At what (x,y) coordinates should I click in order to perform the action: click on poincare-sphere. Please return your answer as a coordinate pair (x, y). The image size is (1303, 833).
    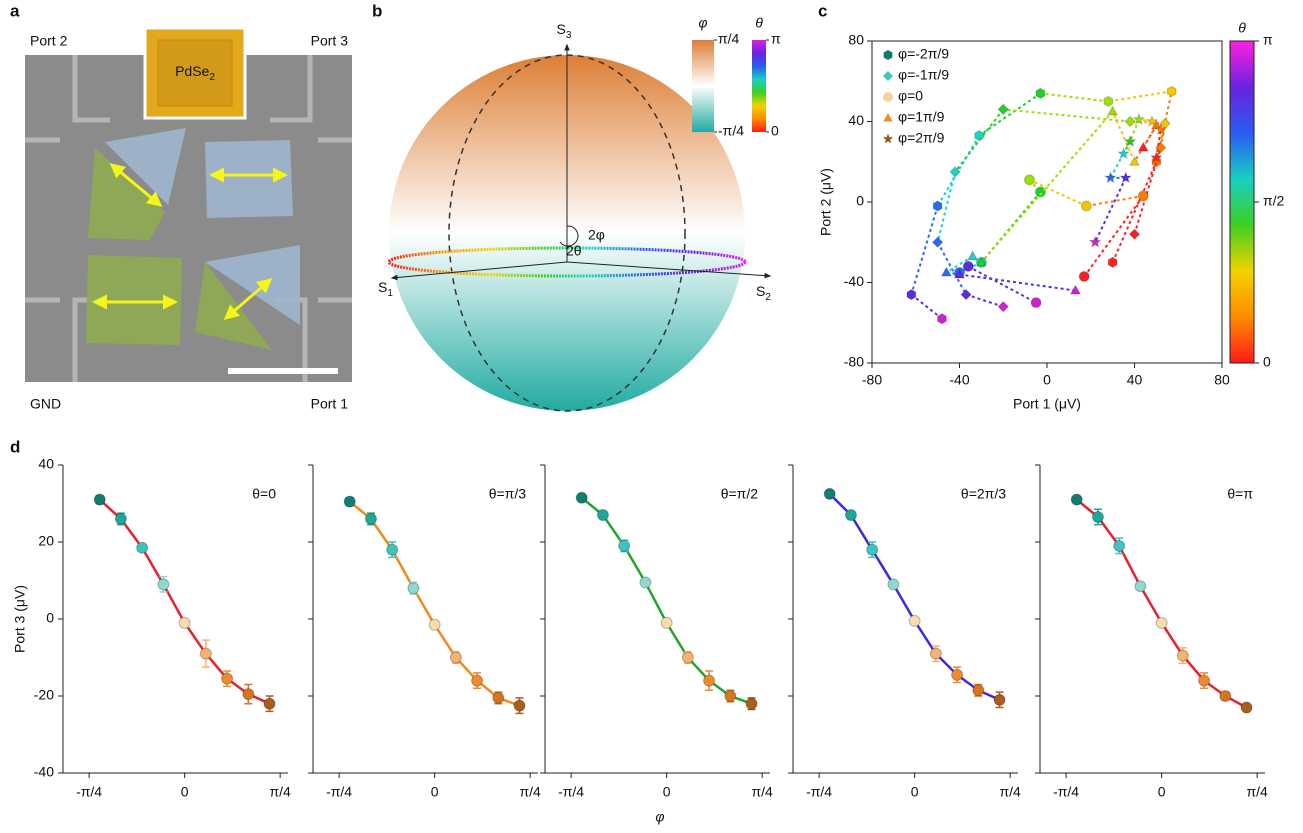
    Looking at the image, I should click on (579, 227).